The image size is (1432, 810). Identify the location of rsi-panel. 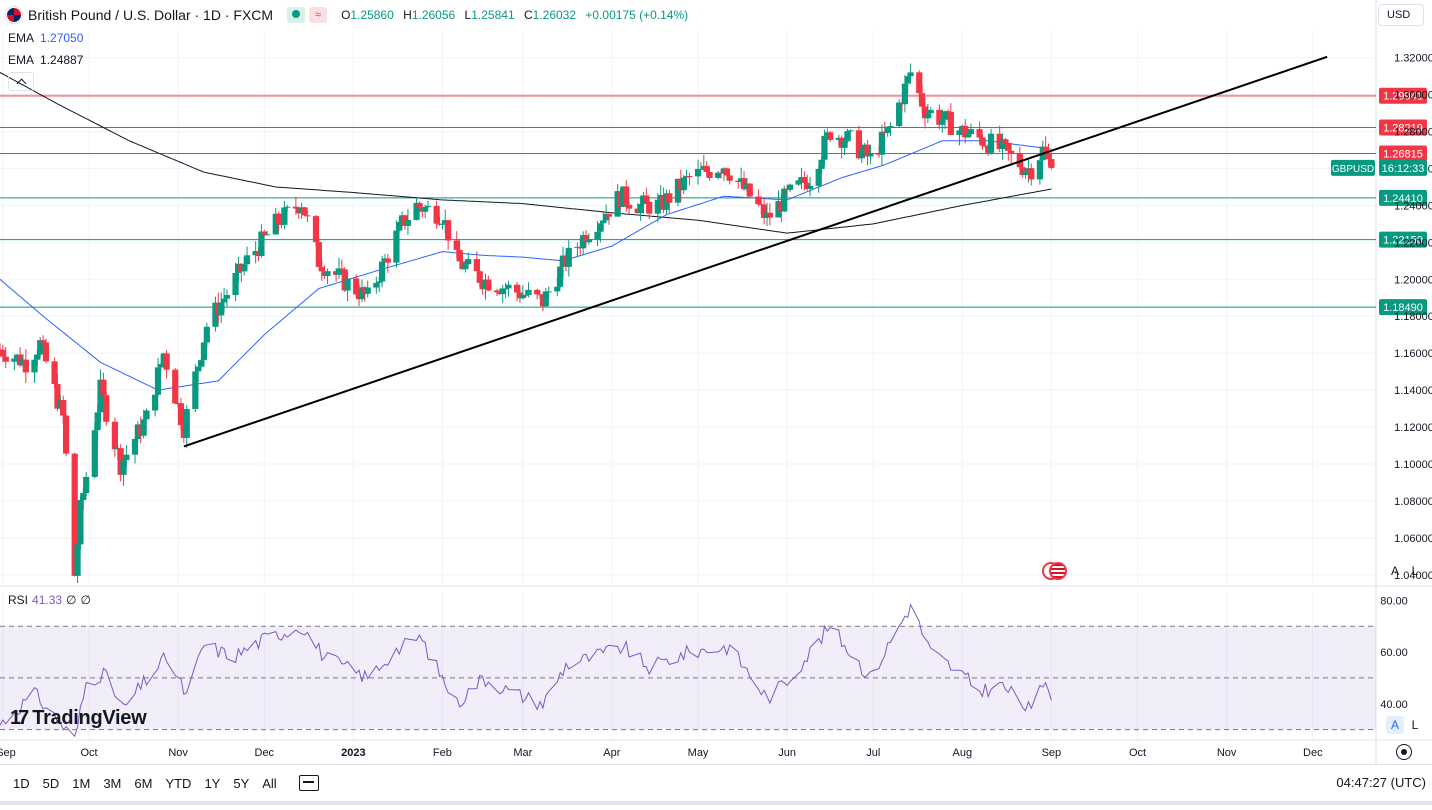
(688, 678).